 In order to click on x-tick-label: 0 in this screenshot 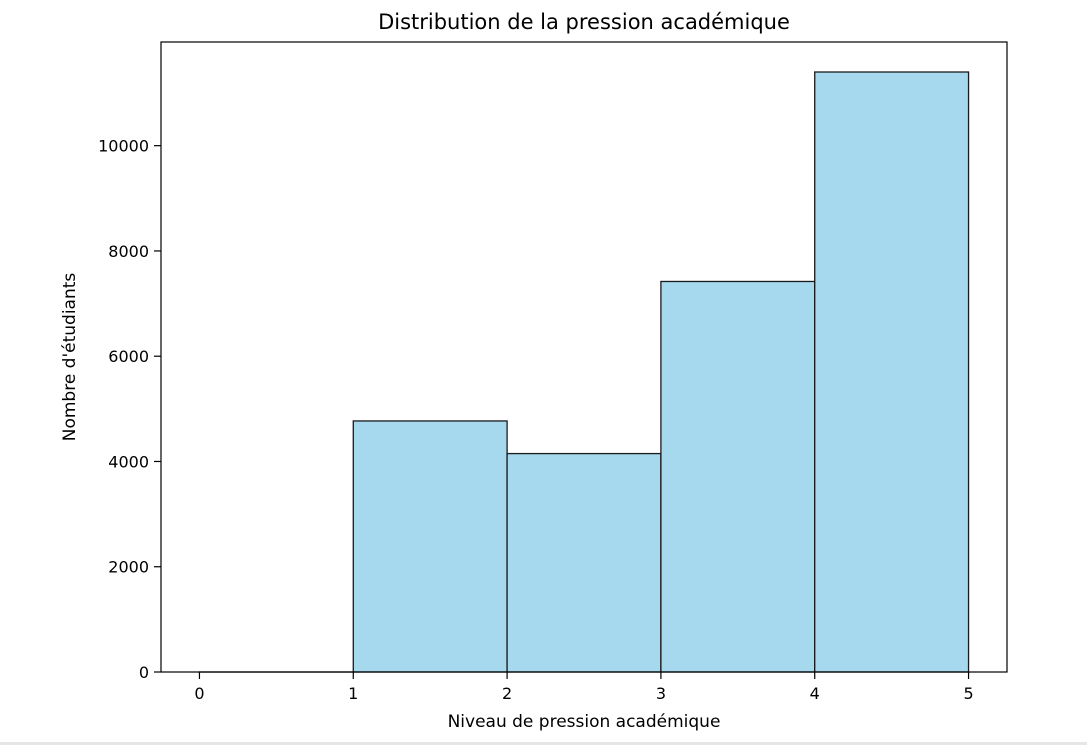, I will do `click(199, 693)`.